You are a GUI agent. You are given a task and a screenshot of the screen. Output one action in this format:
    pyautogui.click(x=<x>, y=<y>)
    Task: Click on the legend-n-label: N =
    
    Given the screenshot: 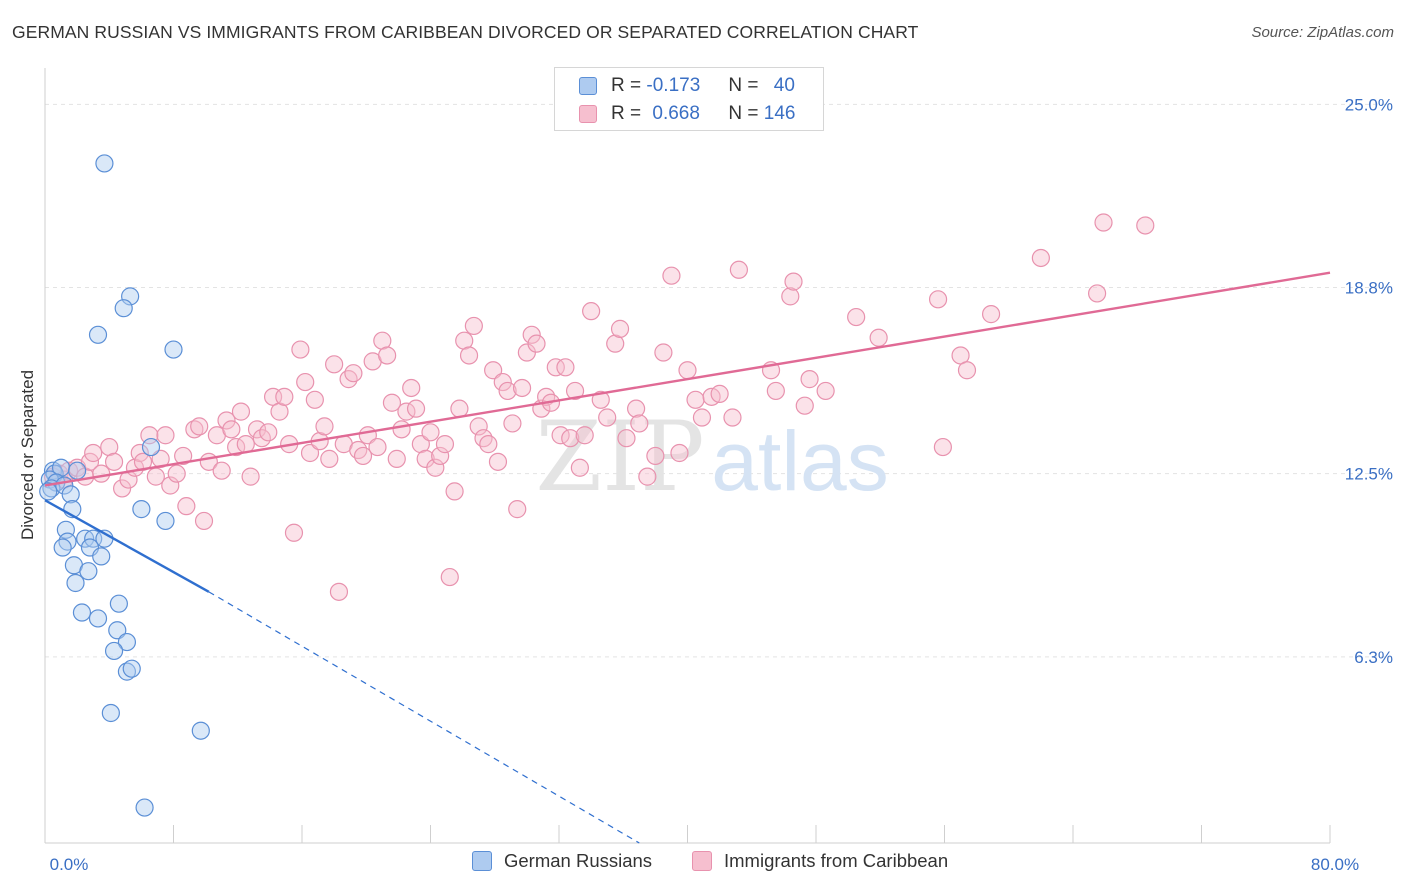 What is the action you would take?
    pyautogui.click(x=743, y=85)
    